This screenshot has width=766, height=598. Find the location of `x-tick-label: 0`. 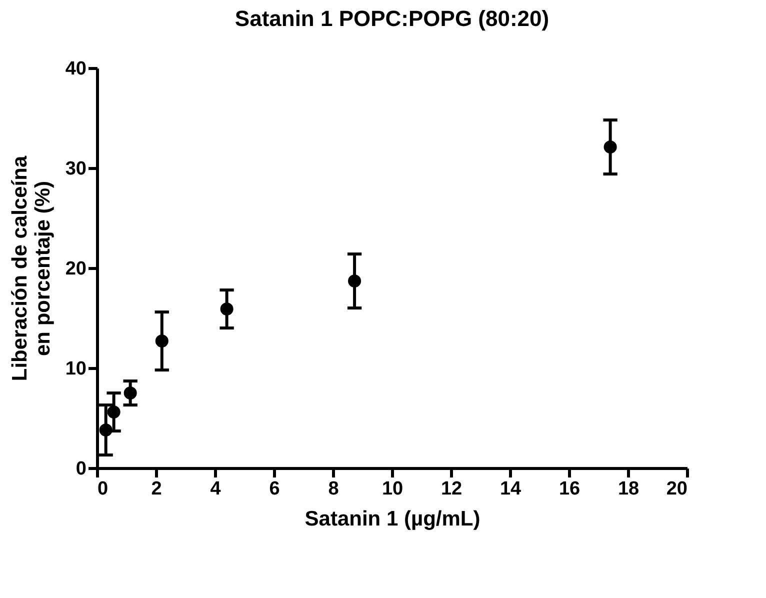

x-tick-label: 0 is located at coordinates (103, 489).